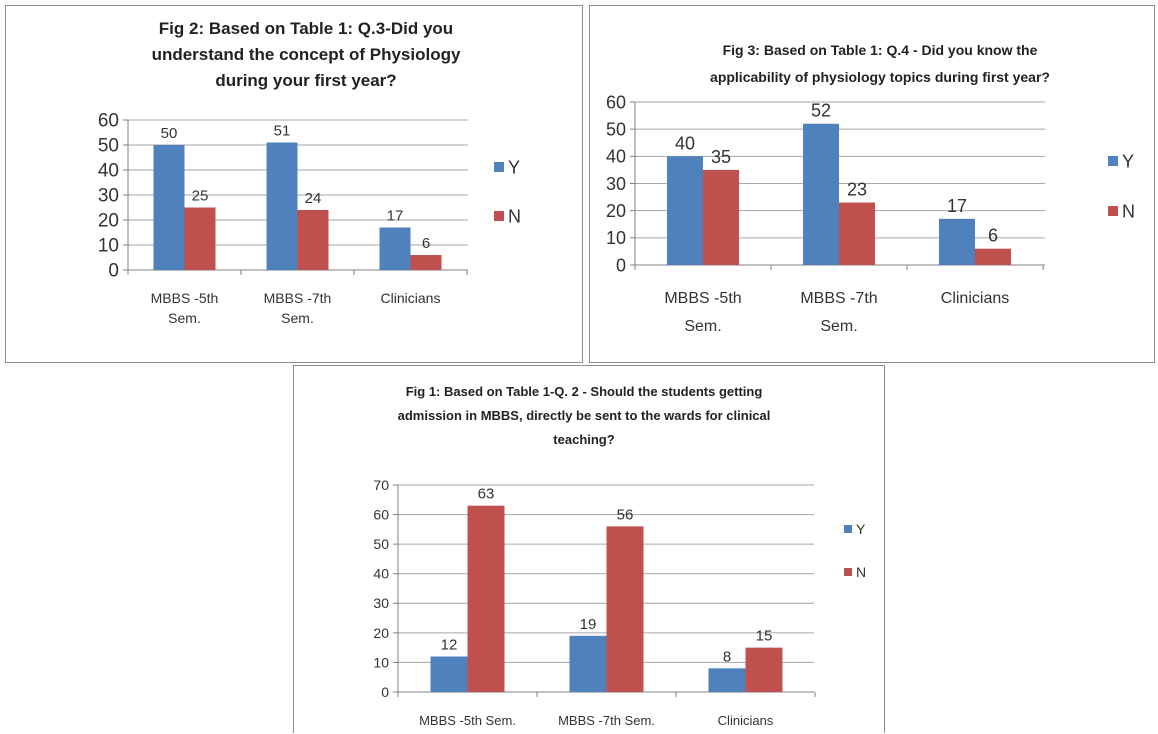 This screenshot has width=1158, height=734. What do you see at coordinates (169, 133) in the screenshot?
I see `data-label: 50` at bounding box center [169, 133].